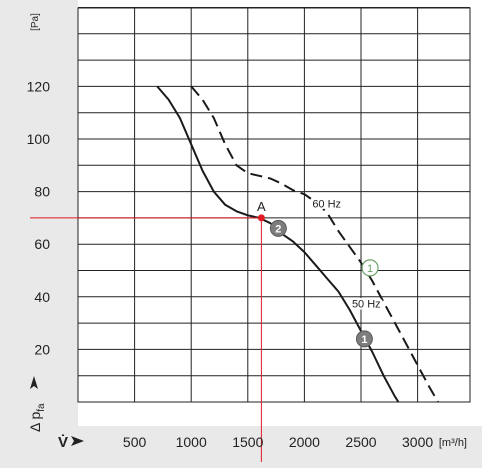 Image resolution: width=482 pixels, height=468 pixels. What do you see at coordinates (42, 244) in the screenshot?
I see `y-tick-label: 60` at bounding box center [42, 244].